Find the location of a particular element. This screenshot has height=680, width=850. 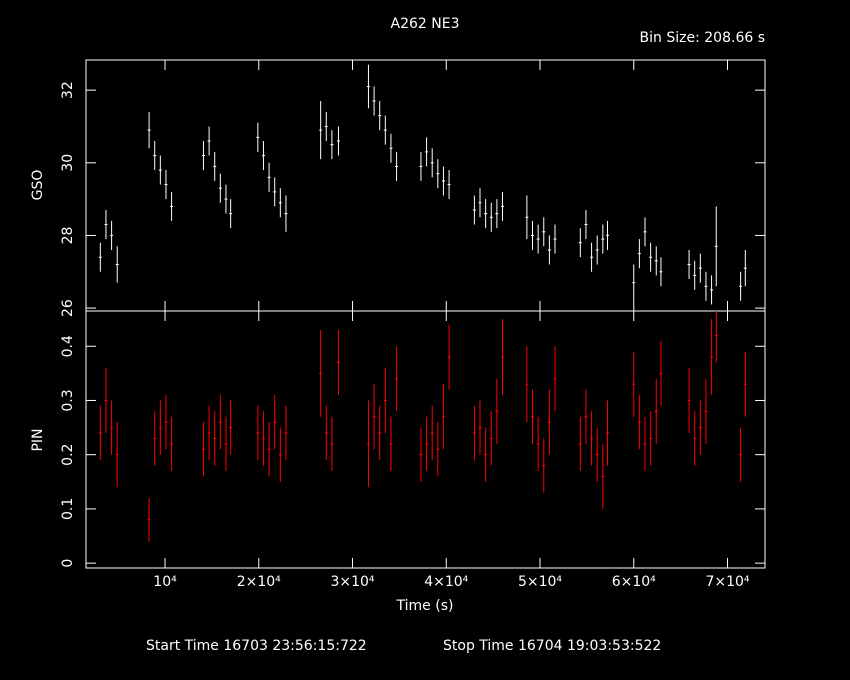

y-tick-label: 0.4 is located at coordinates (68, 346).